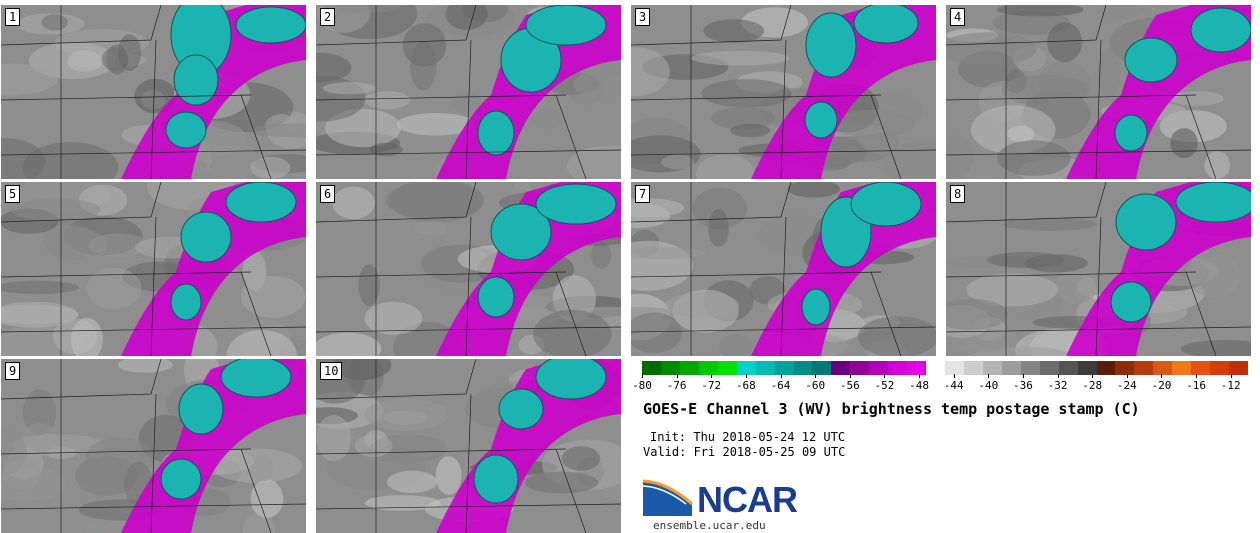 This screenshot has width=1260, height=533. What do you see at coordinates (13, 194) in the screenshot?
I see `panel-number-label: 5` at bounding box center [13, 194].